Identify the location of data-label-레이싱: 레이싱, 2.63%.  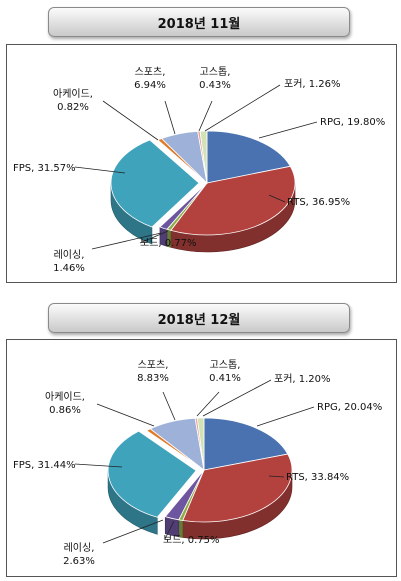
(79, 554).